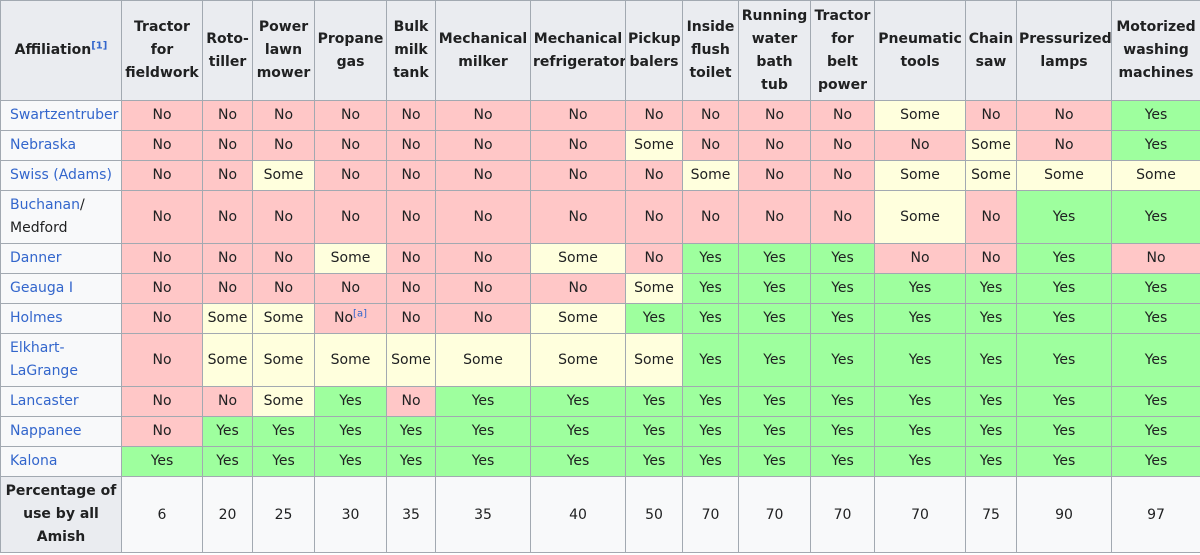  What do you see at coordinates (46, 431) in the screenshot?
I see `affiliation-link: Nappanee` at bounding box center [46, 431].